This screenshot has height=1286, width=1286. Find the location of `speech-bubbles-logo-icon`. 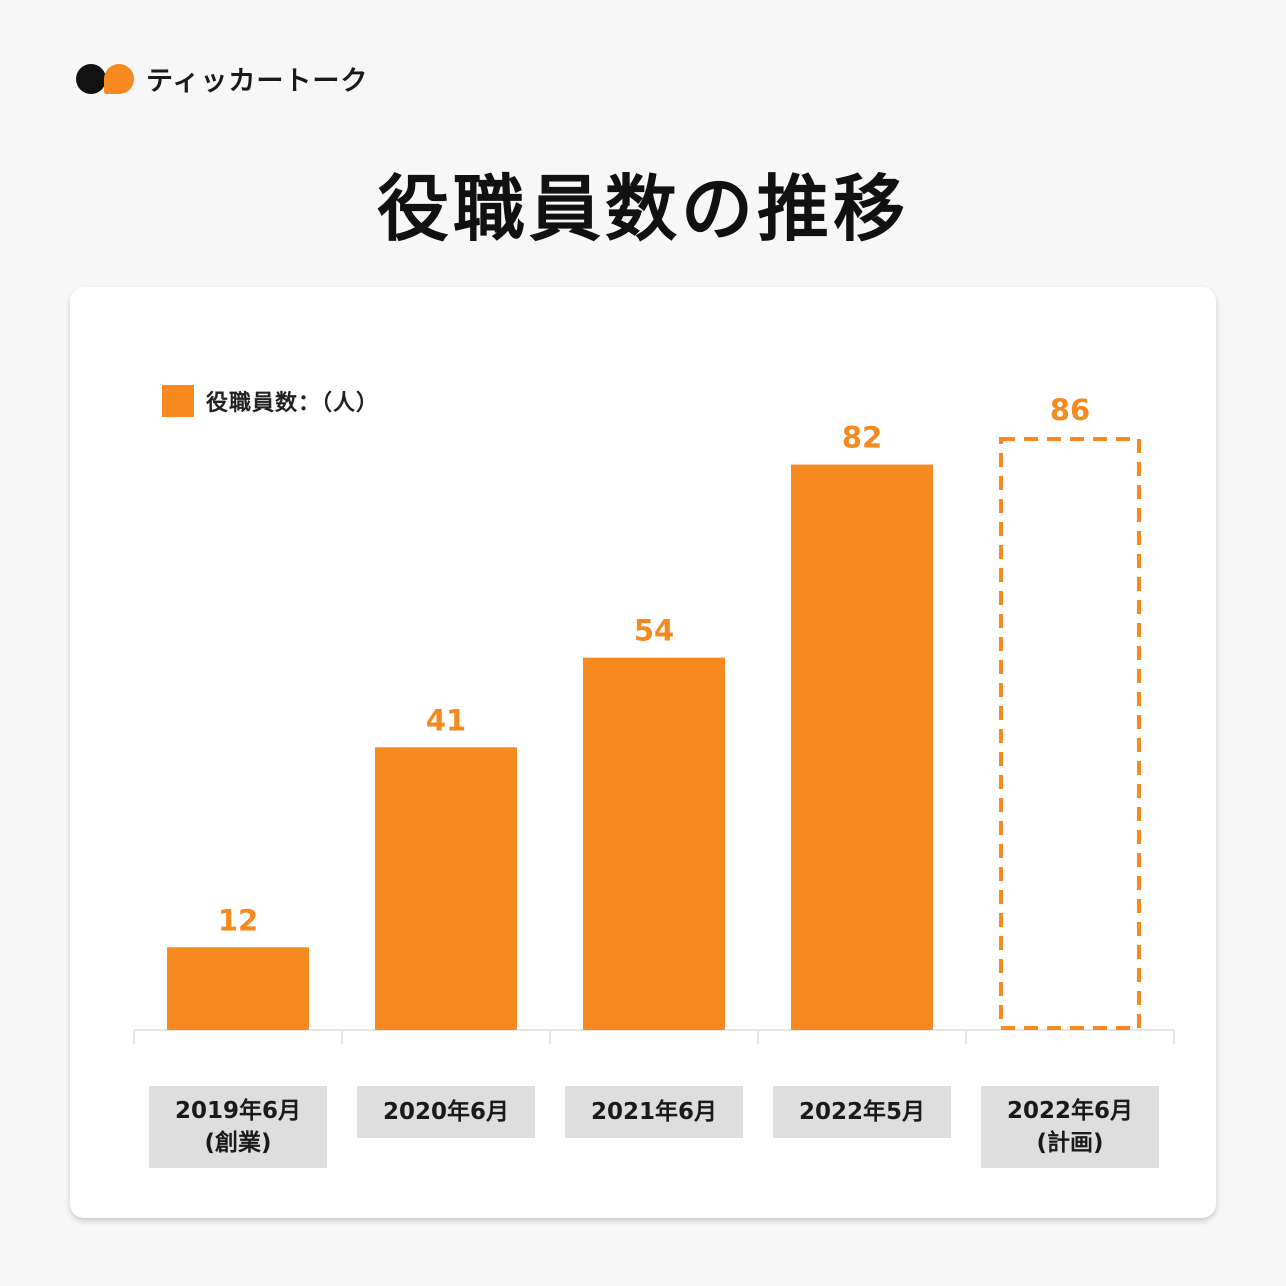

speech-bubbles-logo-icon is located at coordinates (107, 78).